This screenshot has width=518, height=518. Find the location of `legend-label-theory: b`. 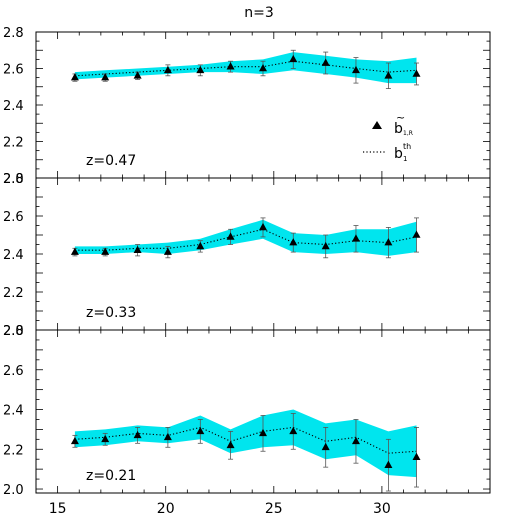

legend-label-theory: b is located at coordinates (398, 154).